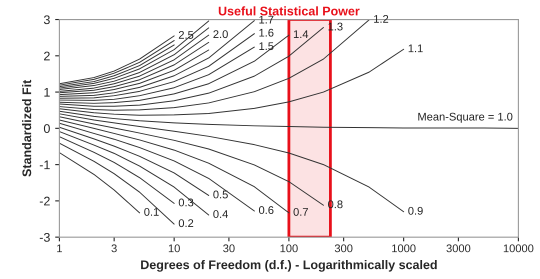  What do you see at coordinates (45, 201) in the screenshot?
I see `y-tick-label: -2` at bounding box center [45, 201].